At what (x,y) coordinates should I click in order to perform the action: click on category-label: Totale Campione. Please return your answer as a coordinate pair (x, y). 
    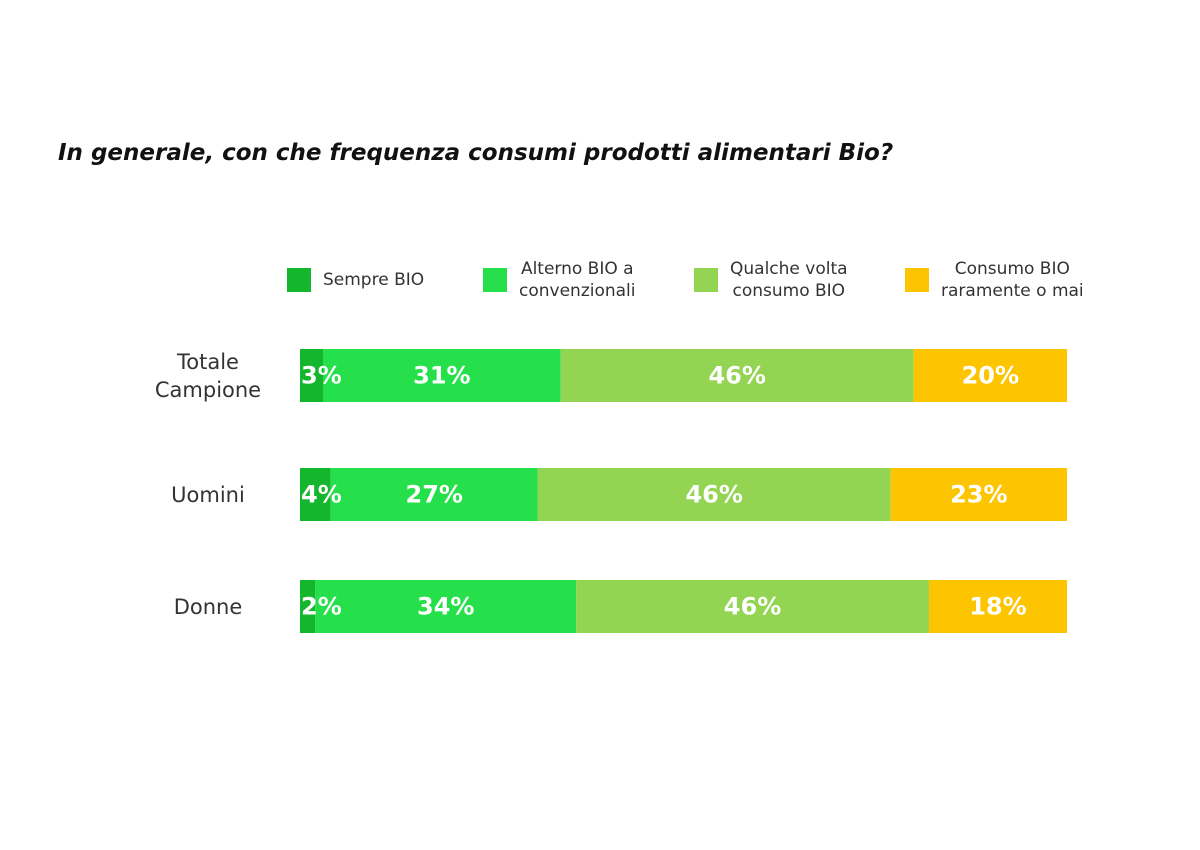
    Looking at the image, I should click on (208, 376).